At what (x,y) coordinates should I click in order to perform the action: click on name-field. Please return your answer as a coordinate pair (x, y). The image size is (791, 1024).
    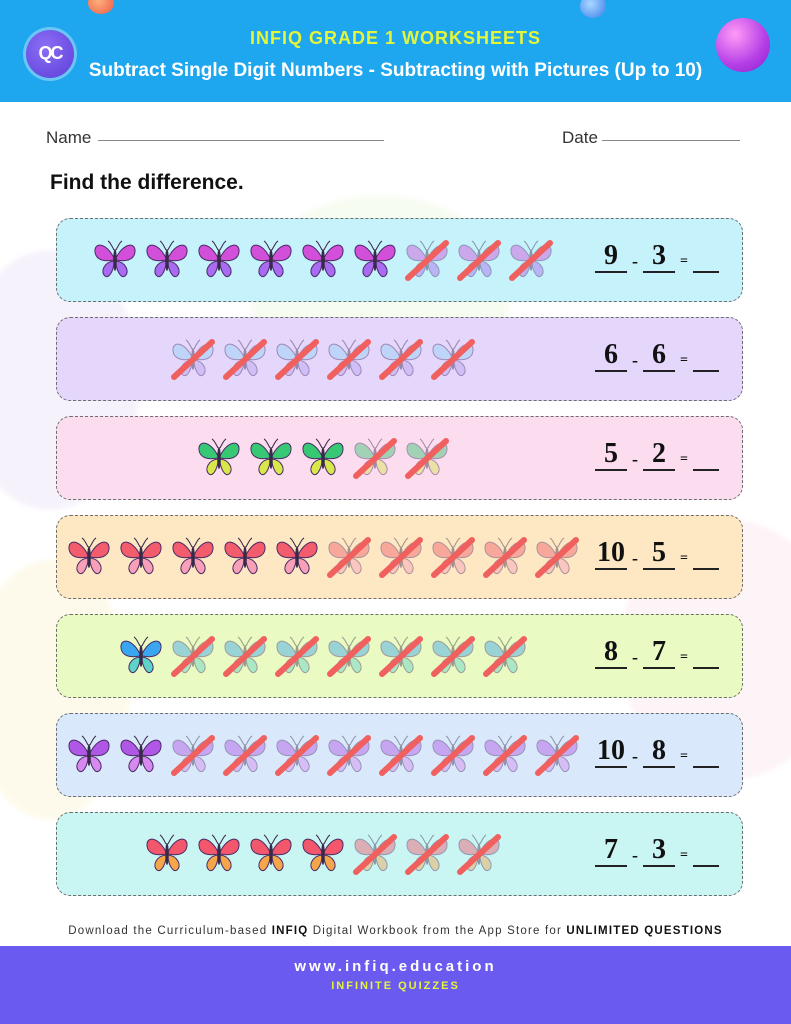
    Looking at the image, I should click on (241, 140).